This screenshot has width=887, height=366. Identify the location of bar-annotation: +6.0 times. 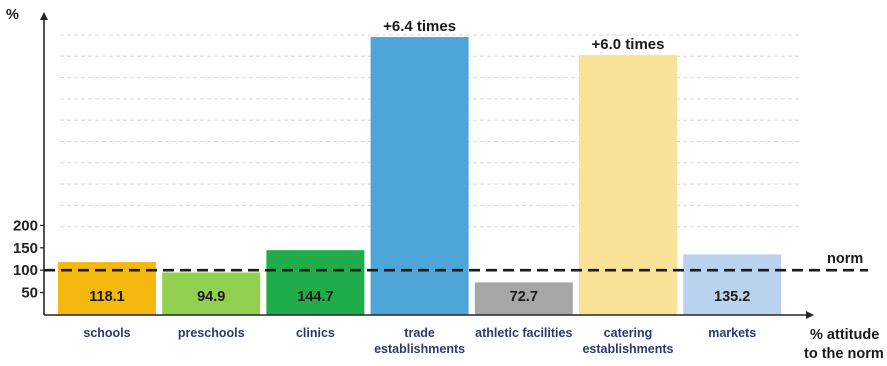
(628, 44).